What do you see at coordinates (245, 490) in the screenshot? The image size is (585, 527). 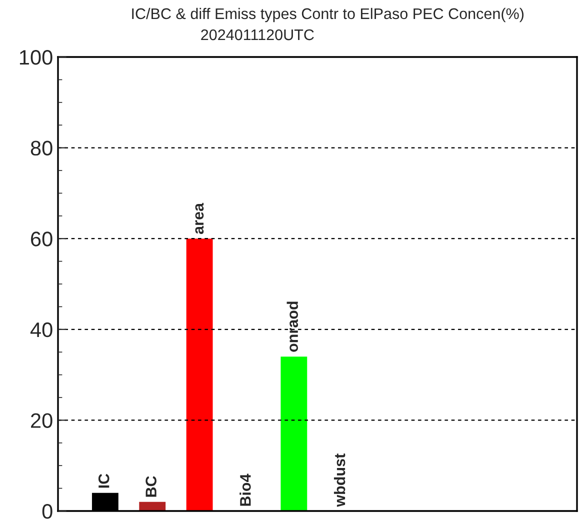 I see `x-tick-label: Bio4` at bounding box center [245, 490].